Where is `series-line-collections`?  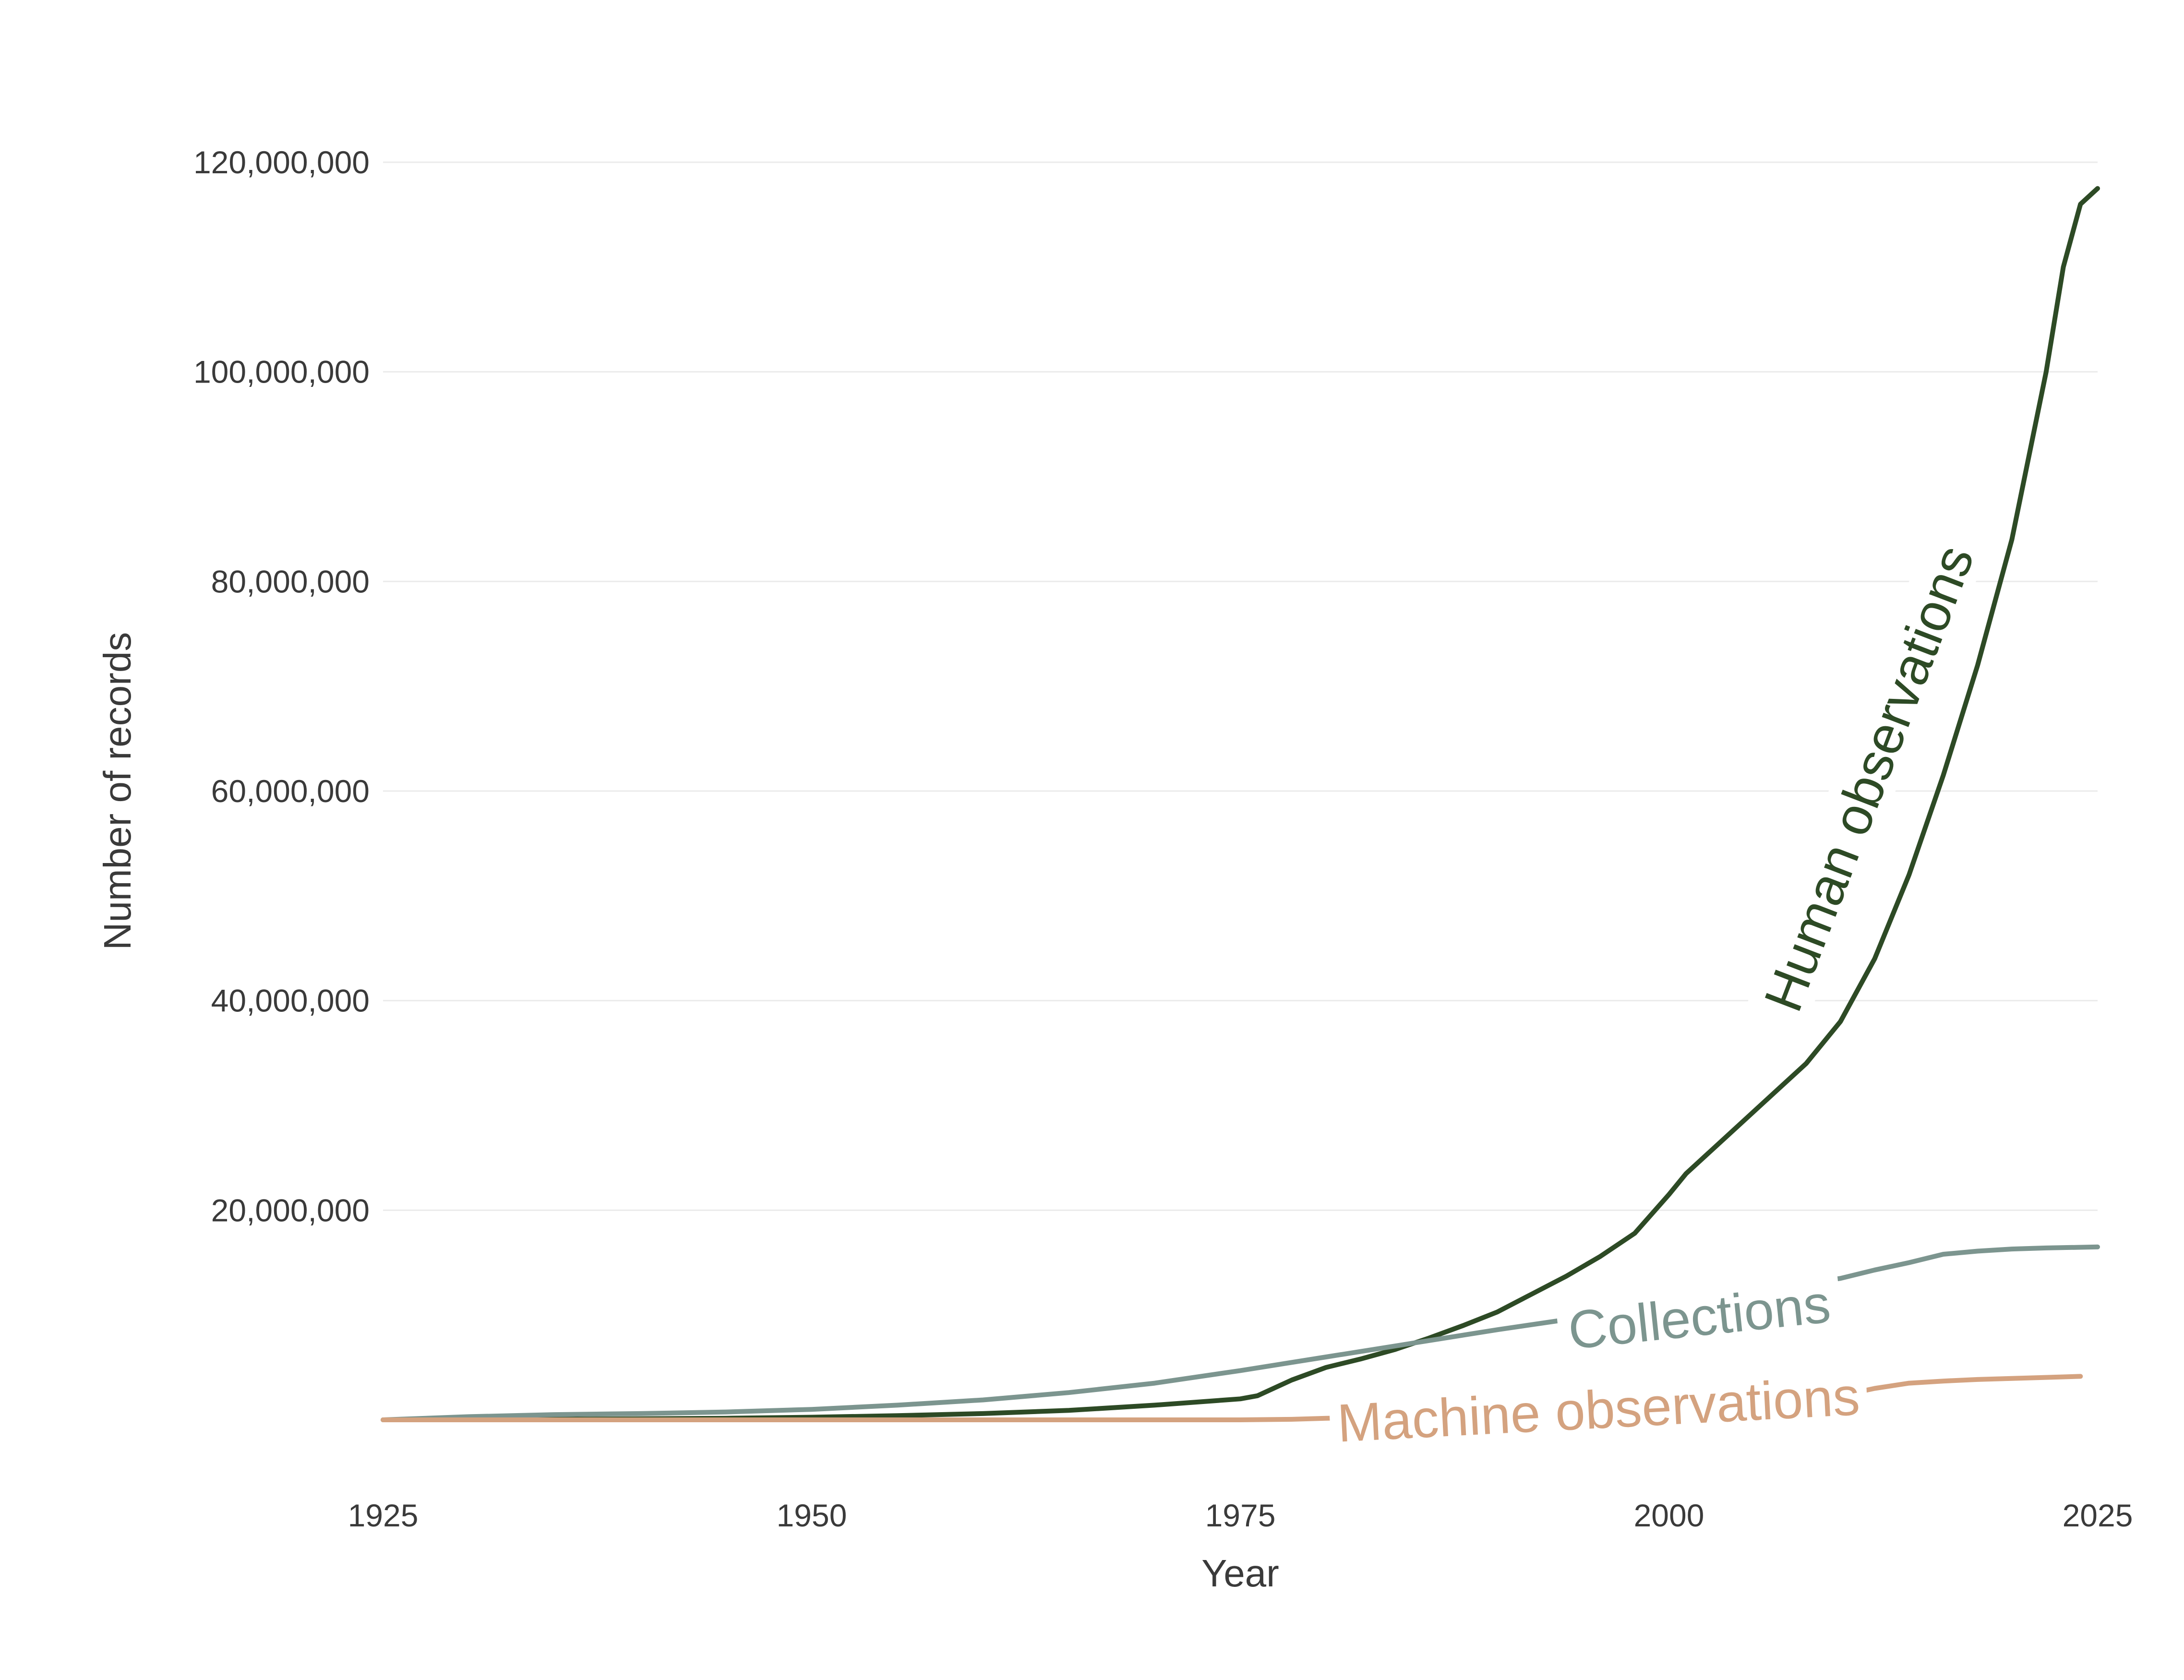 series-line-collections is located at coordinates (1240, 1333).